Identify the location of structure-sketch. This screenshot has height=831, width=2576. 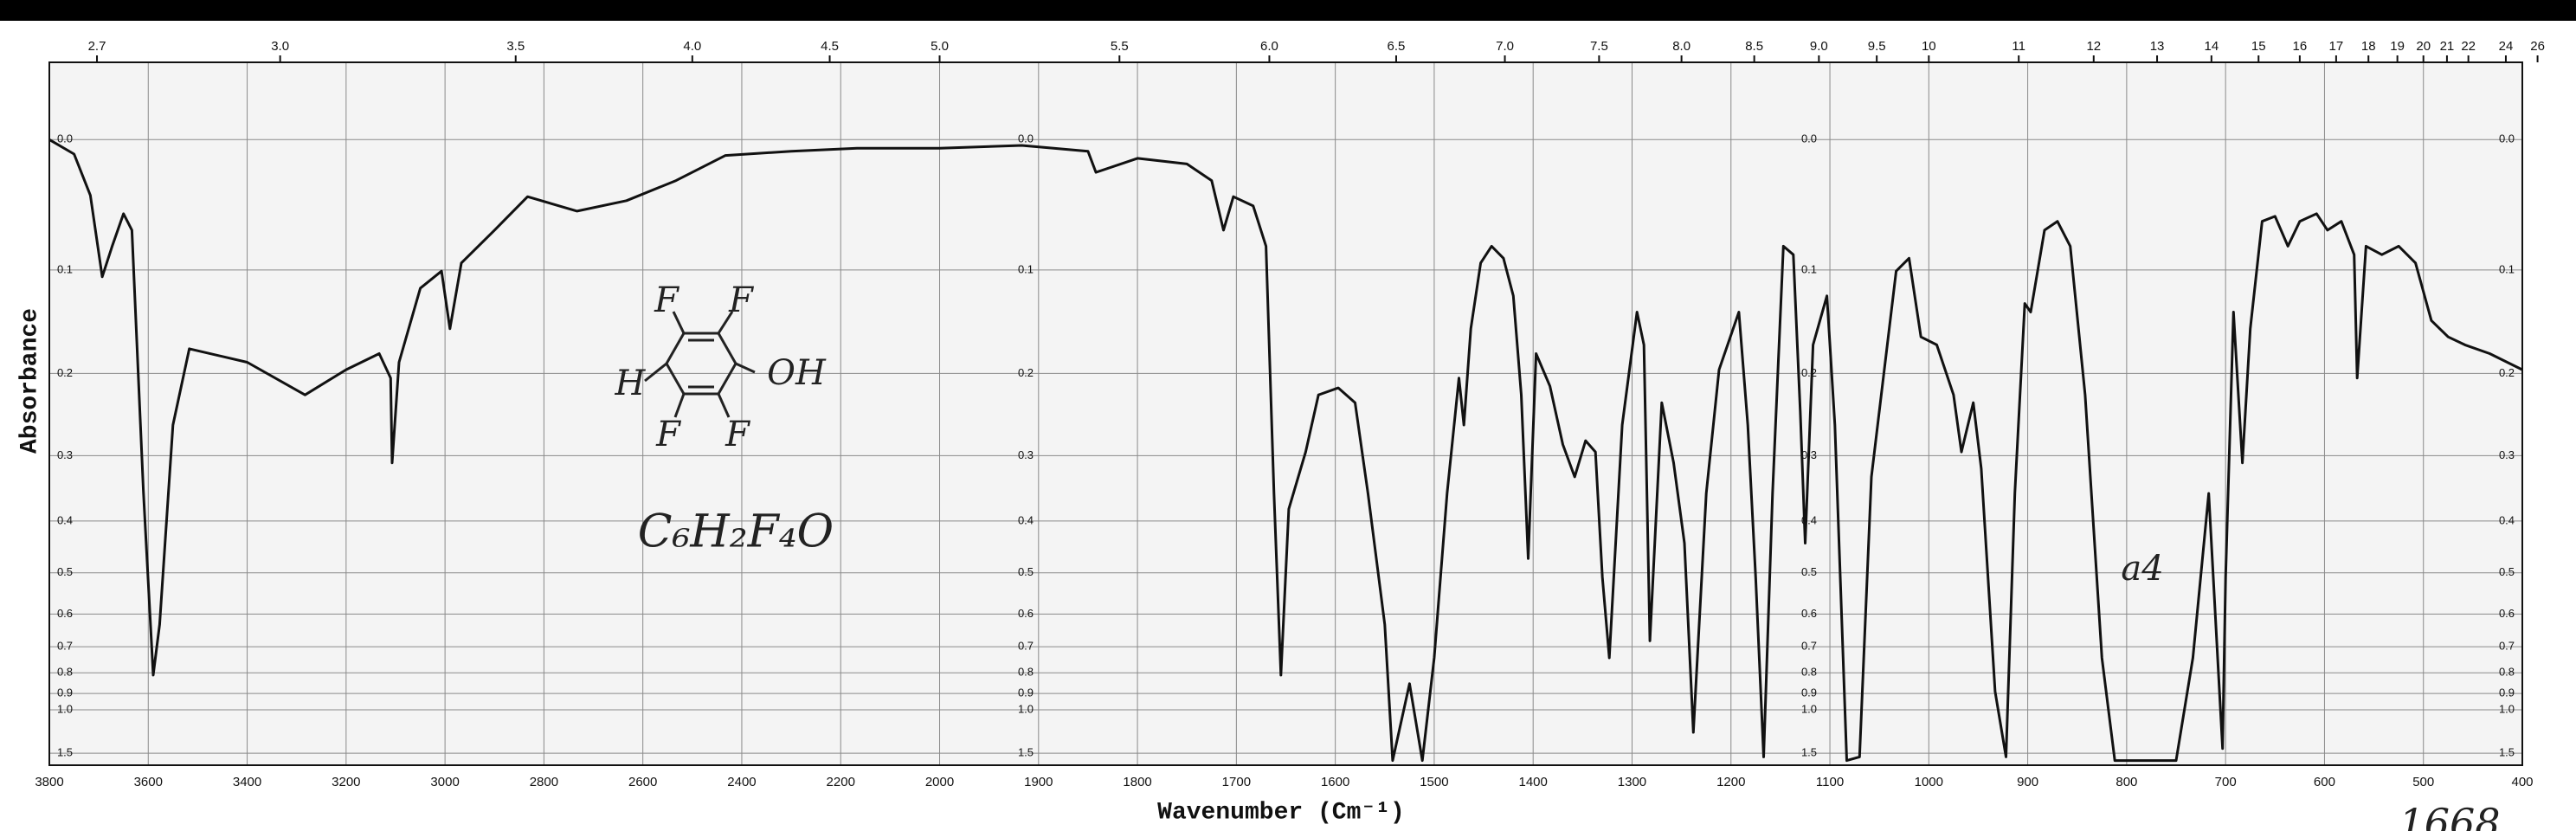
(700, 364).